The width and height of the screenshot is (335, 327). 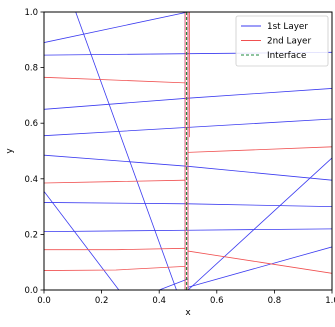 I want to click on x-axis-label: x, so click(x=188, y=313).